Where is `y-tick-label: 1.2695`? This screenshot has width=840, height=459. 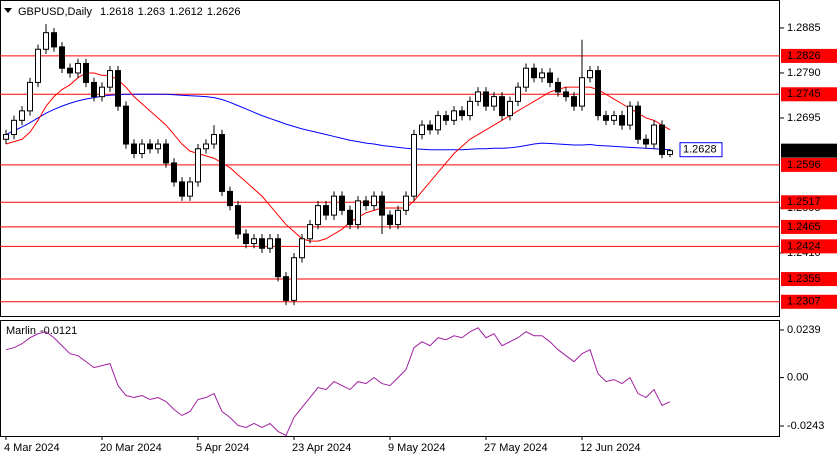 y-tick-label: 1.2695 is located at coordinates (804, 118).